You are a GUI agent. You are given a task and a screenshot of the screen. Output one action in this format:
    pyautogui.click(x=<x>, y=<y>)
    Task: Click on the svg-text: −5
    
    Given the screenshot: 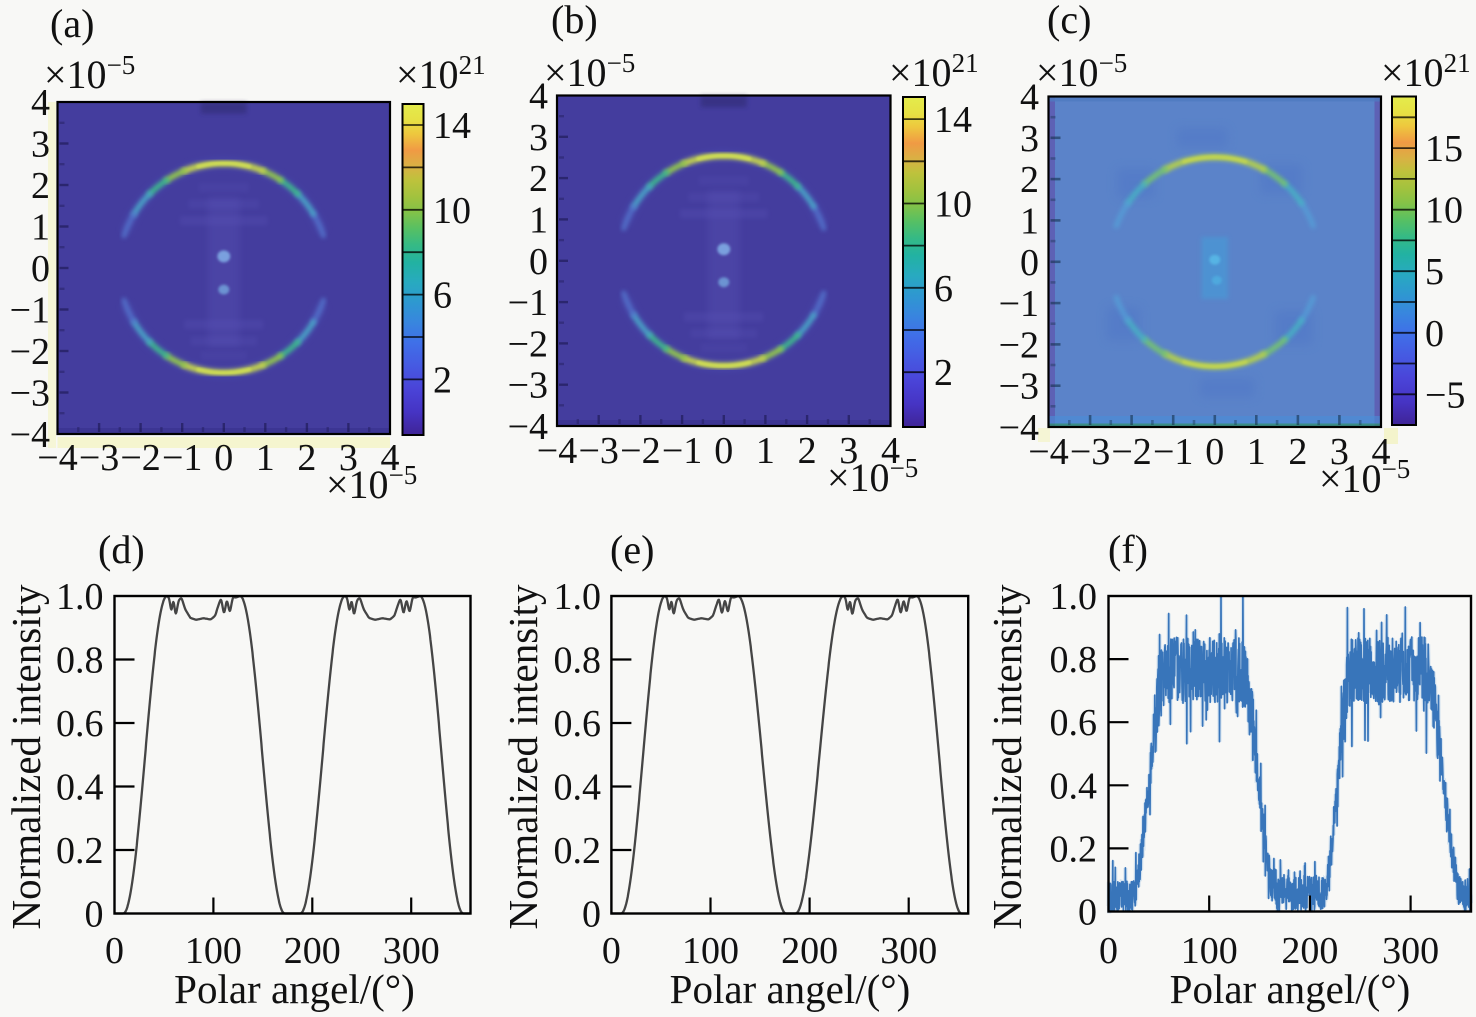 What is the action you would take?
    pyautogui.click(x=1445, y=395)
    